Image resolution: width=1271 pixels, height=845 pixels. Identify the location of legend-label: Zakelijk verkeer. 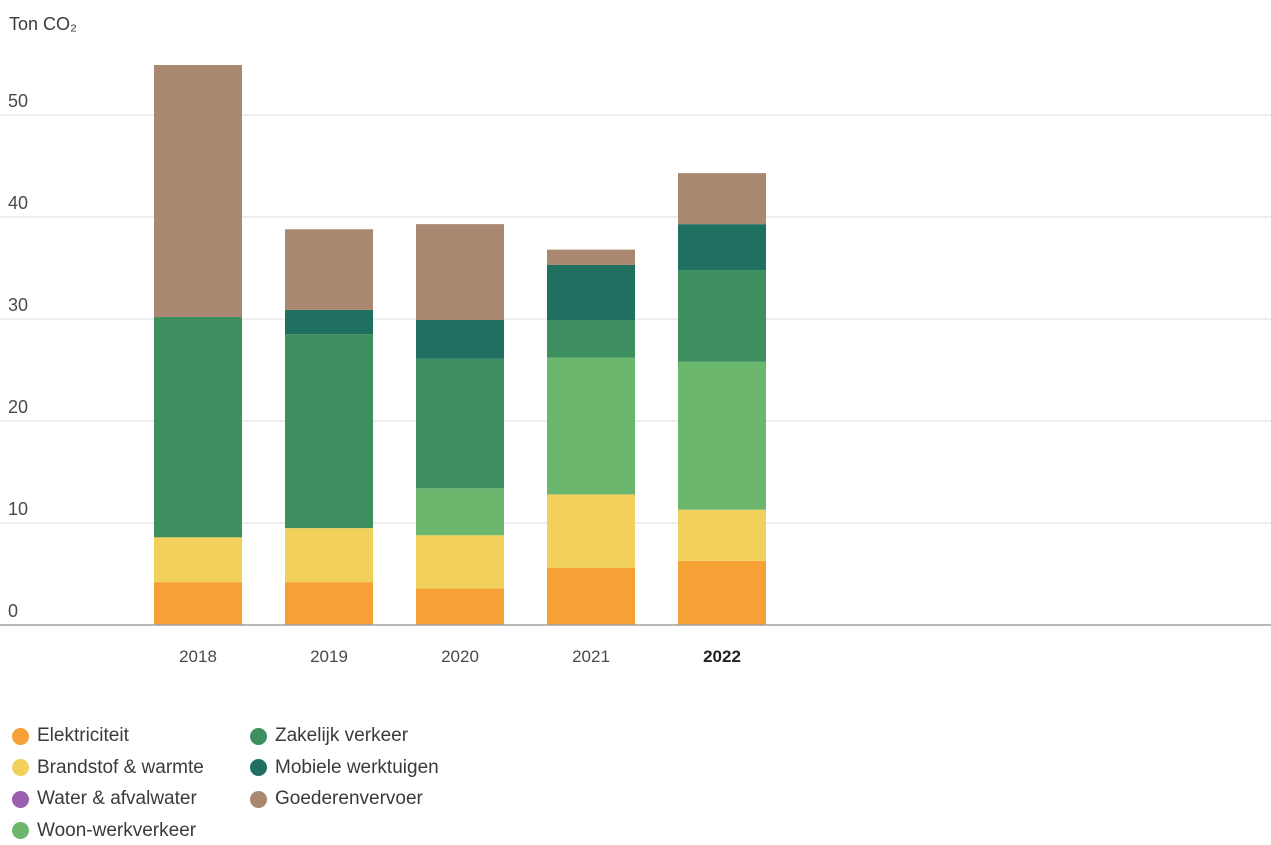
(342, 735).